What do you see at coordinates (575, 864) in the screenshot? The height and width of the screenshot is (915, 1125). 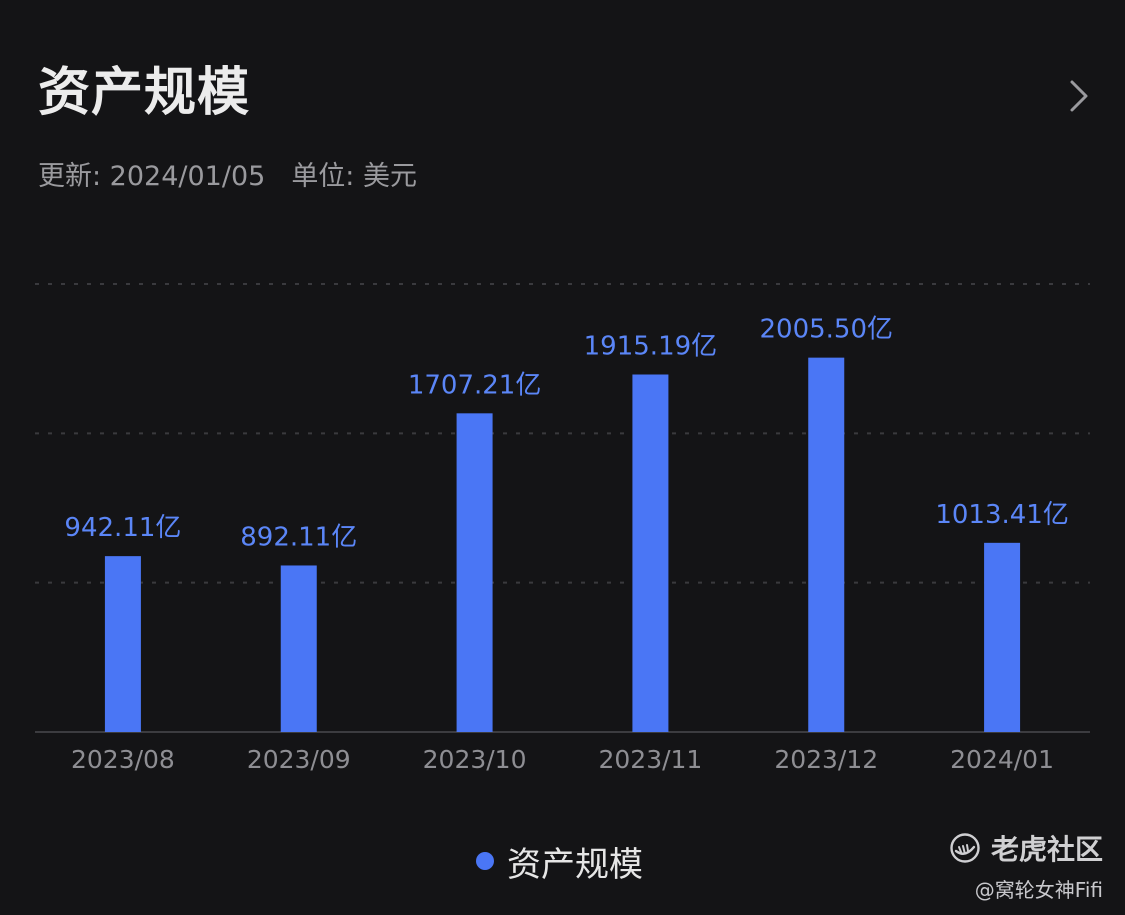 I see `legend-label: 资产规模` at bounding box center [575, 864].